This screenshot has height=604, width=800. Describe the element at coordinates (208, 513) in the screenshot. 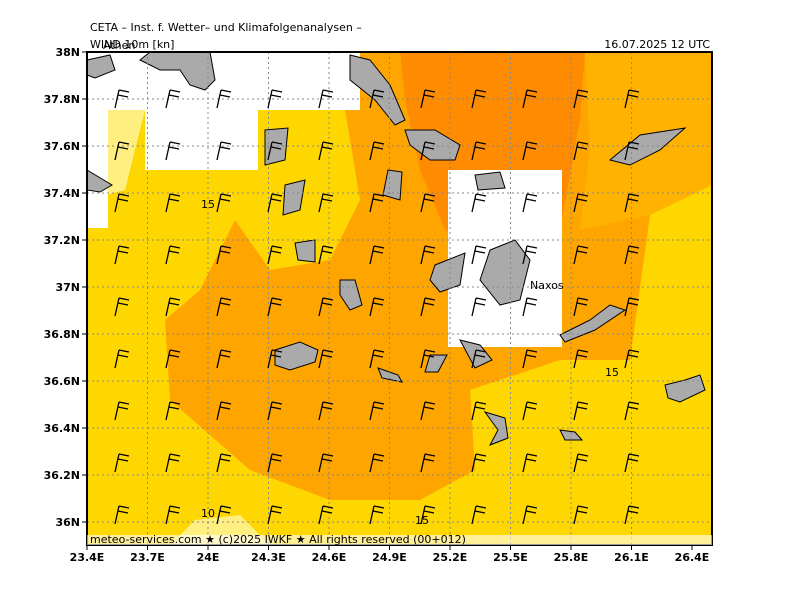

I see `contour-label: 10` at that location.